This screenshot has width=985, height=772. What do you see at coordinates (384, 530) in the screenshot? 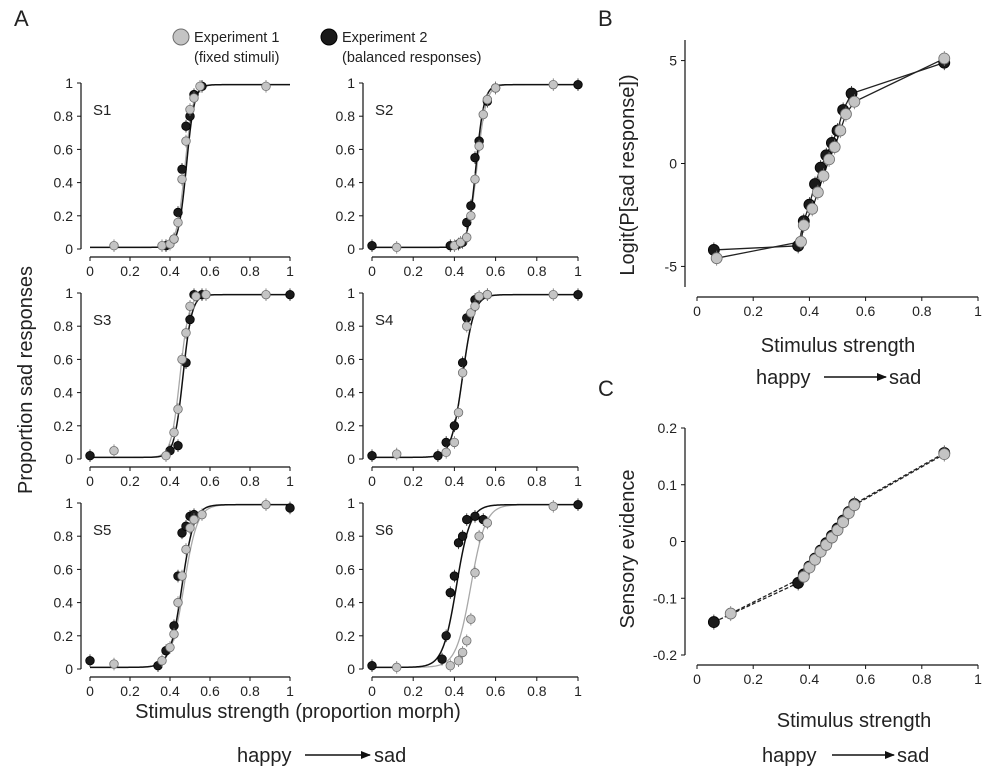
I see `subject-label-s6: S6` at bounding box center [384, 530].